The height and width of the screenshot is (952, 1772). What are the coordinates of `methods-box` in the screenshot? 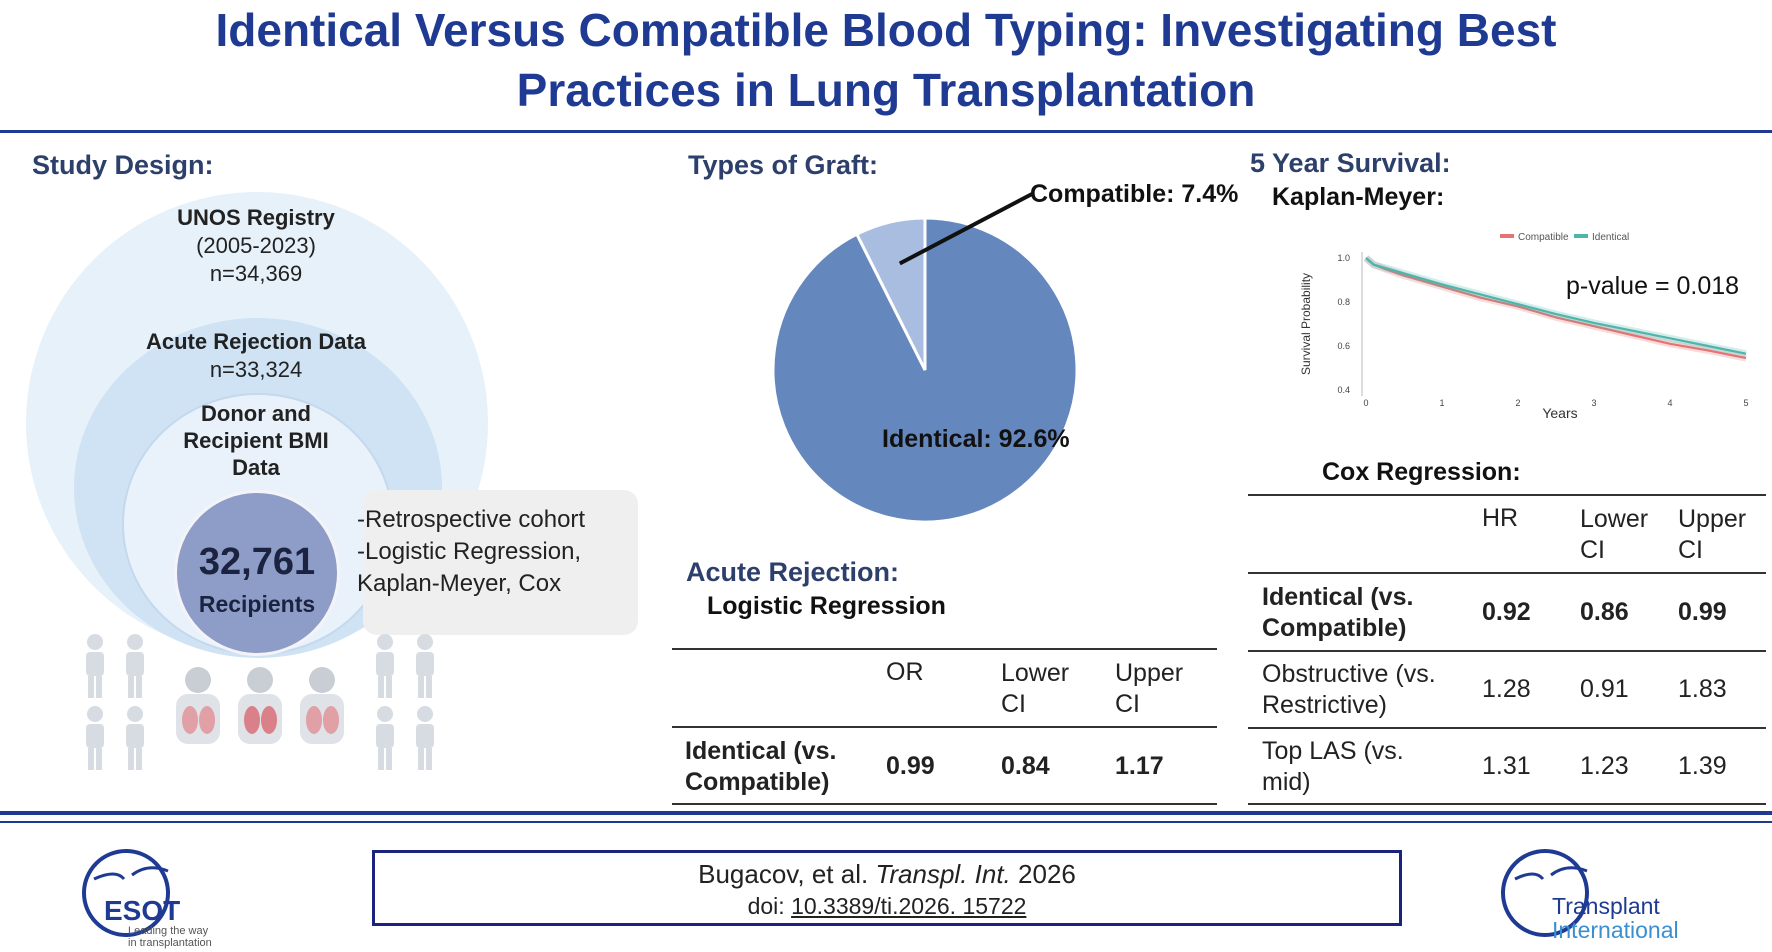 It's located at (500, 562).